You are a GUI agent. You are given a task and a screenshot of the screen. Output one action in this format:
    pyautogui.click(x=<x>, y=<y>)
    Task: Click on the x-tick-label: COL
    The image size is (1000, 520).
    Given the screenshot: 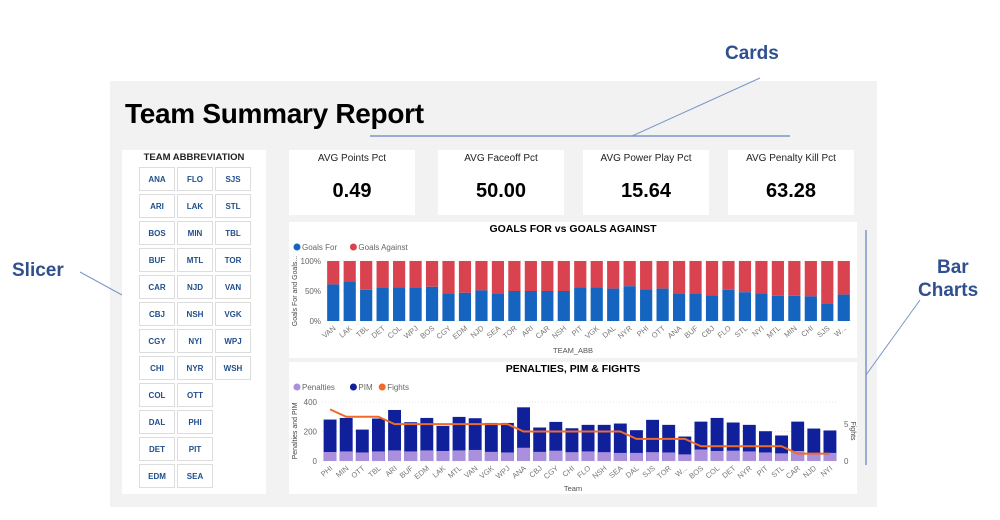 What is the action you would take?
    pyautogui.click(x=713, y=472)
    